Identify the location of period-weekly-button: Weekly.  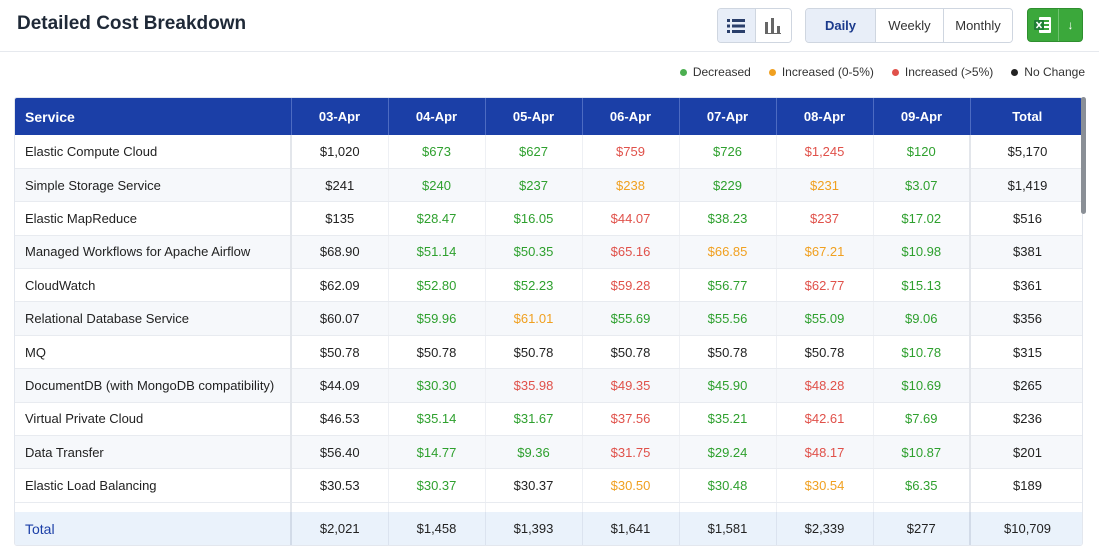
(909, 25).